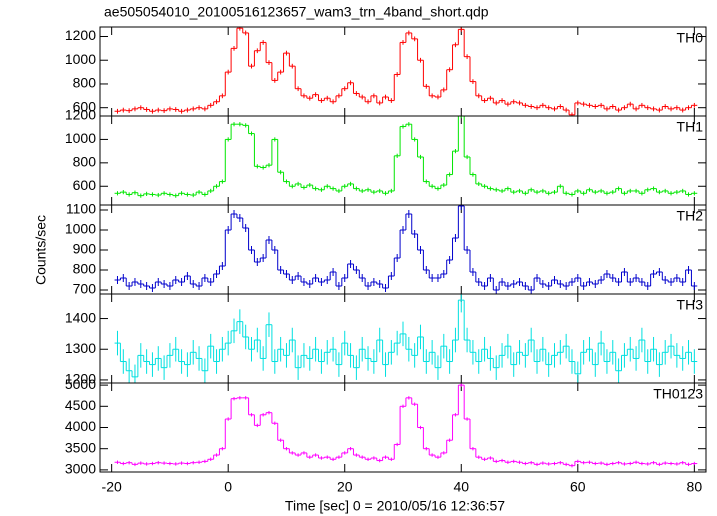 The height and width of the screenshot is (516, 717). What do you see at coordinates (80, 317) in the screenshot?
I see `y-tick-label: 1400` at bounding box center [80, 317].